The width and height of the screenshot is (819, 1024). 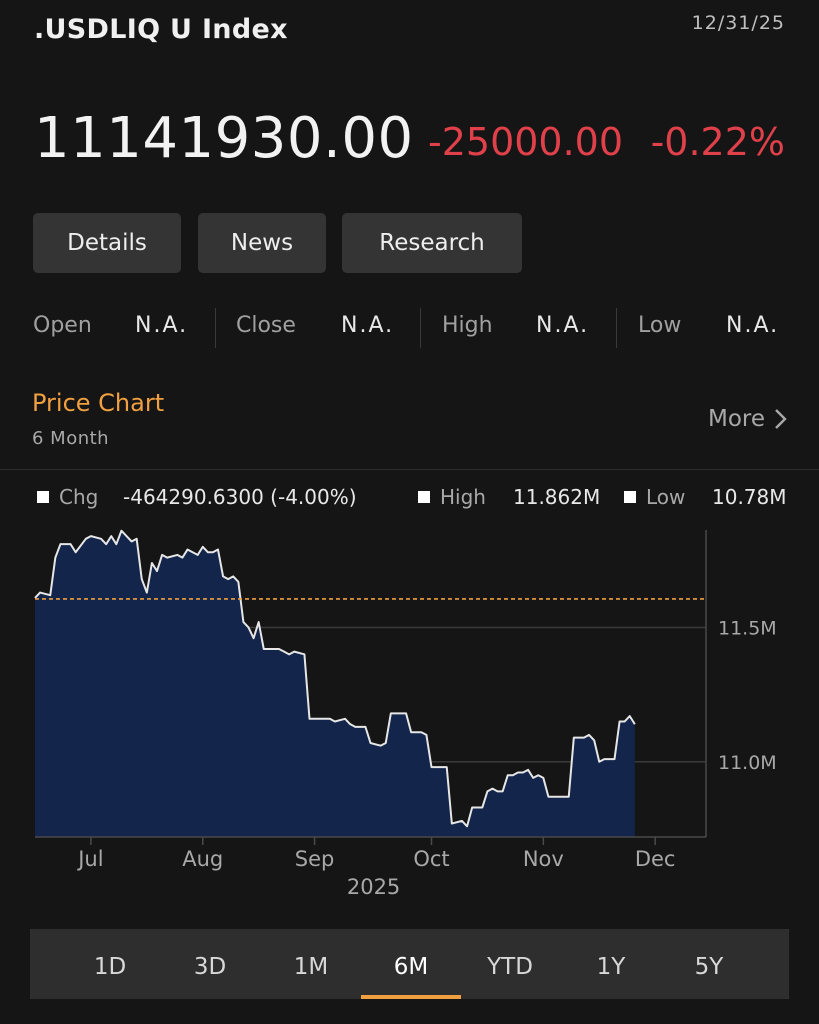 What do you see at coordinates (411, 997) in the screenshot?
I see `active-tab-indicator` at bounding box center [411, 997].